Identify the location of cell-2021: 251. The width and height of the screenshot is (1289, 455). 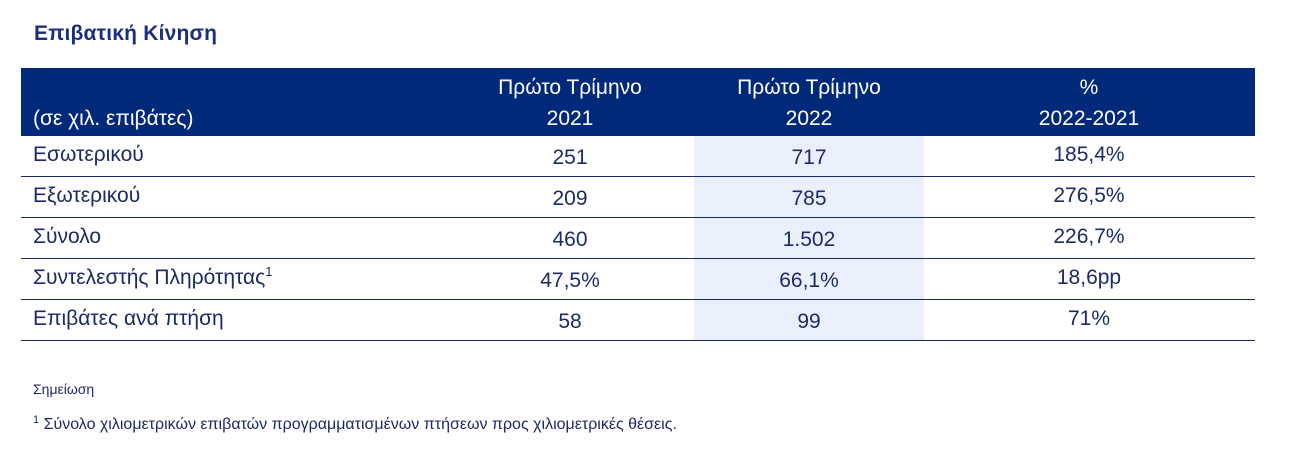
(570, 157).